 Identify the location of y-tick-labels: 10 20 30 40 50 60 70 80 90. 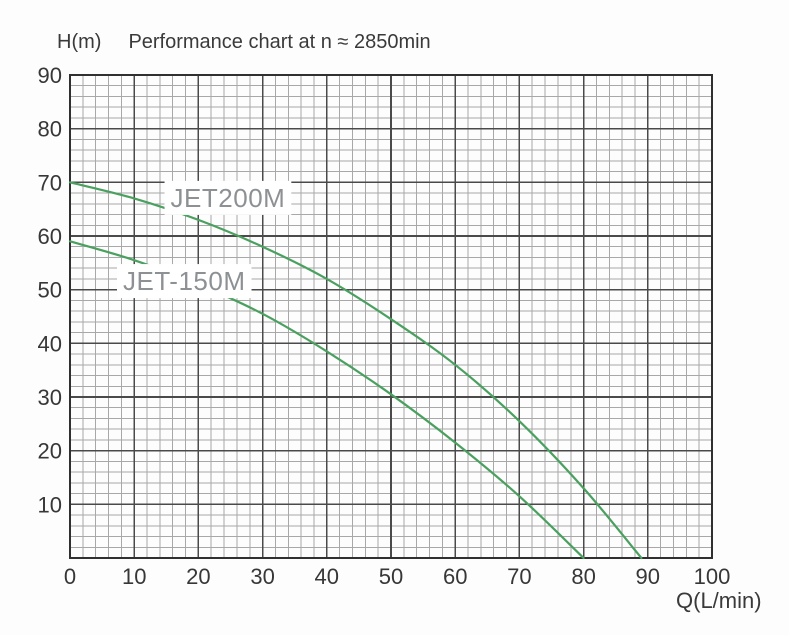
(50, 290).